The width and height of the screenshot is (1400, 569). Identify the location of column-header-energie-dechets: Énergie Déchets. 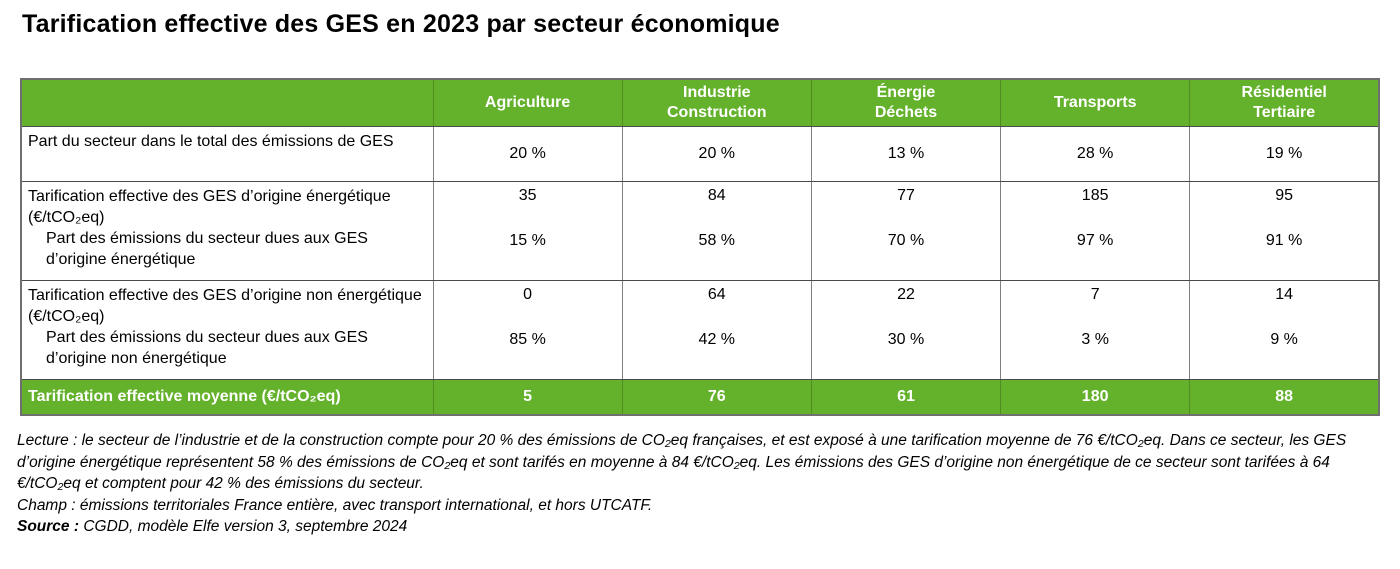
(906, 102).